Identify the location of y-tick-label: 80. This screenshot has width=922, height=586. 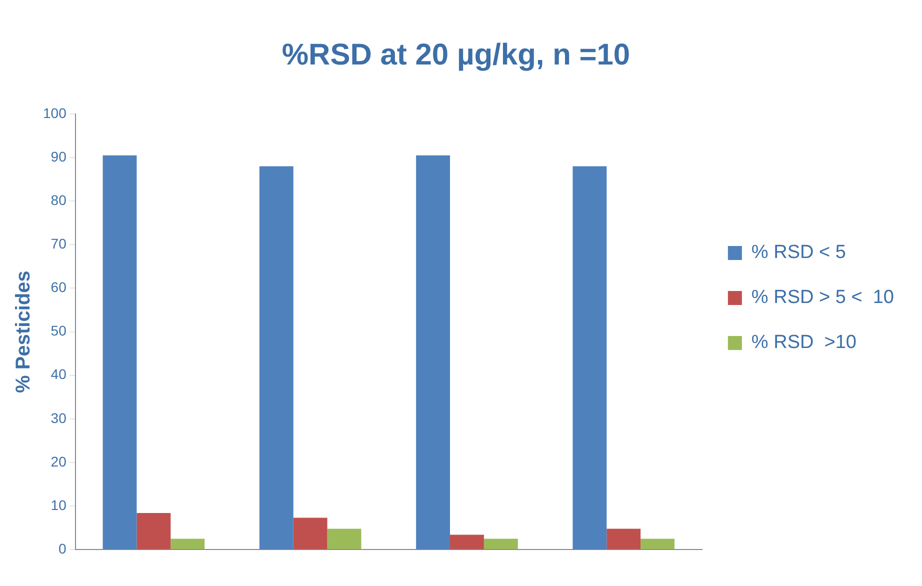
(58, 200).